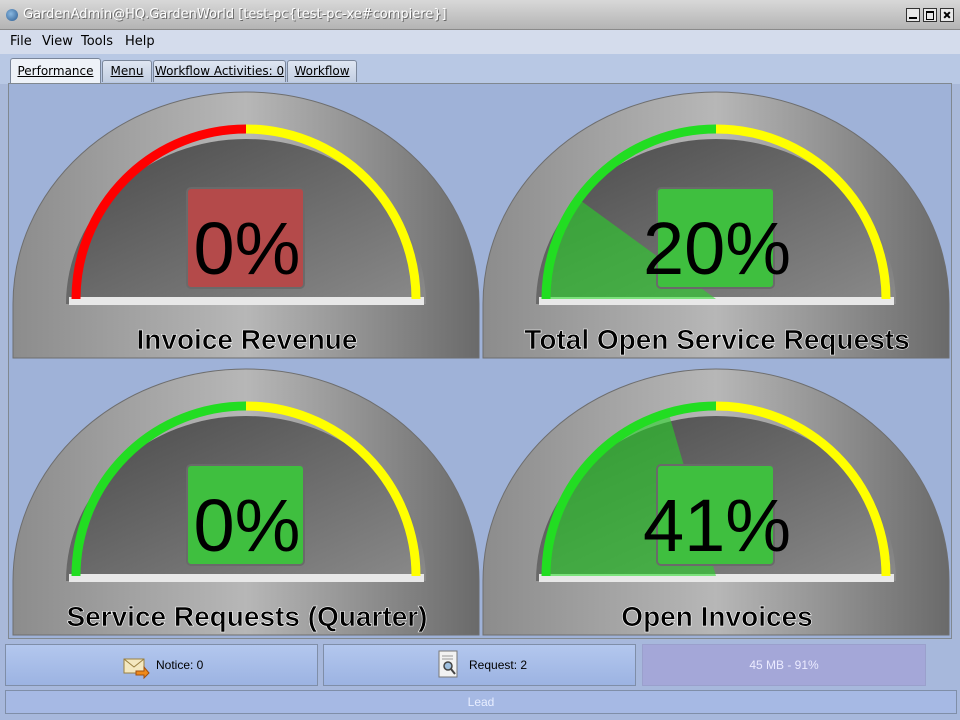  What do you see at coordinates (498, 665) in the screenshot?
I see `request-label: Request: 2` at bounding box center [498, 665].